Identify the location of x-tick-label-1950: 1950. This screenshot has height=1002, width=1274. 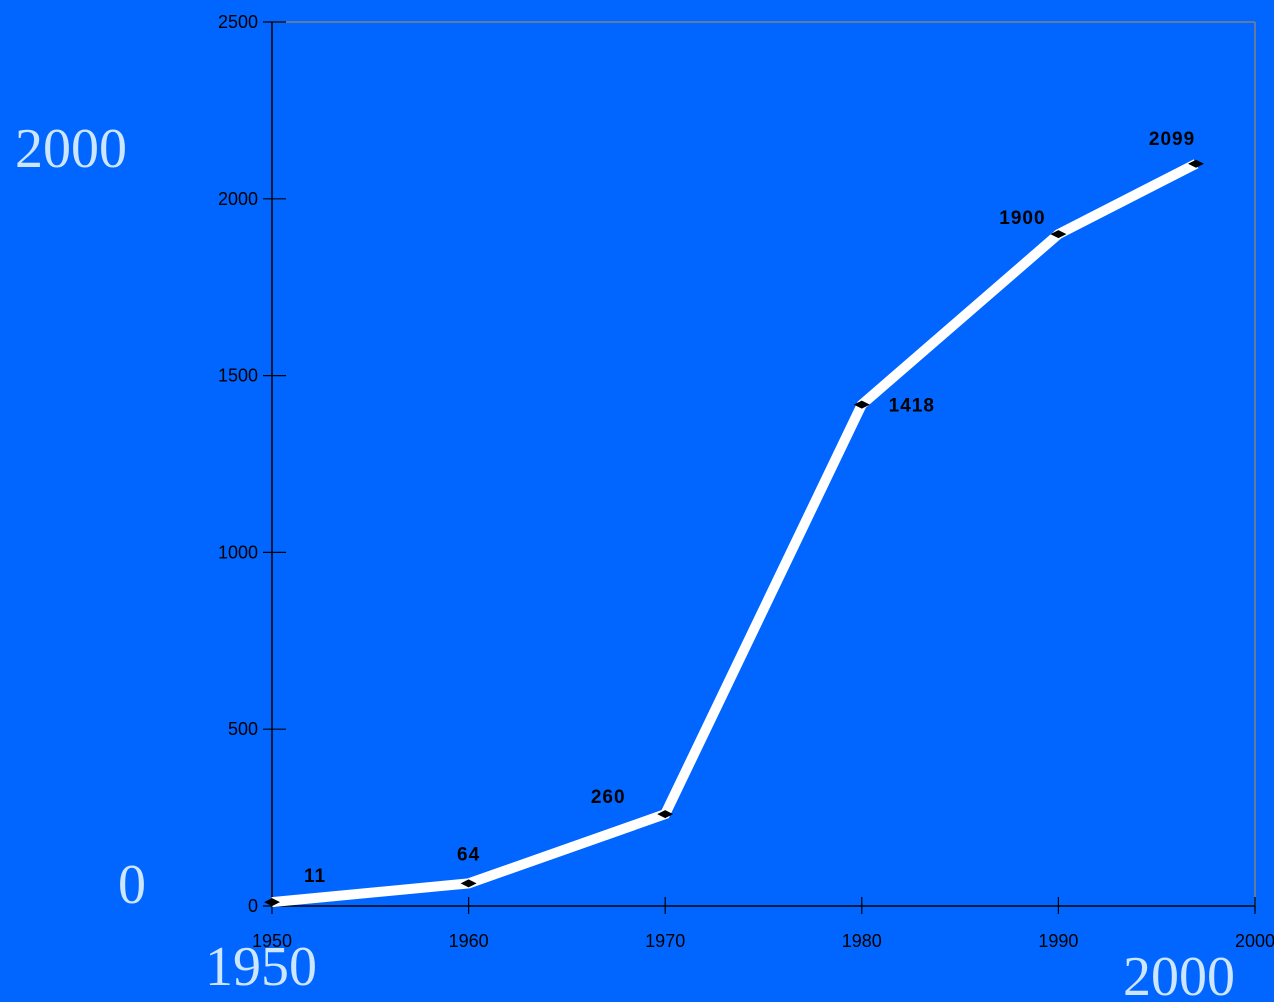
(272, 941).